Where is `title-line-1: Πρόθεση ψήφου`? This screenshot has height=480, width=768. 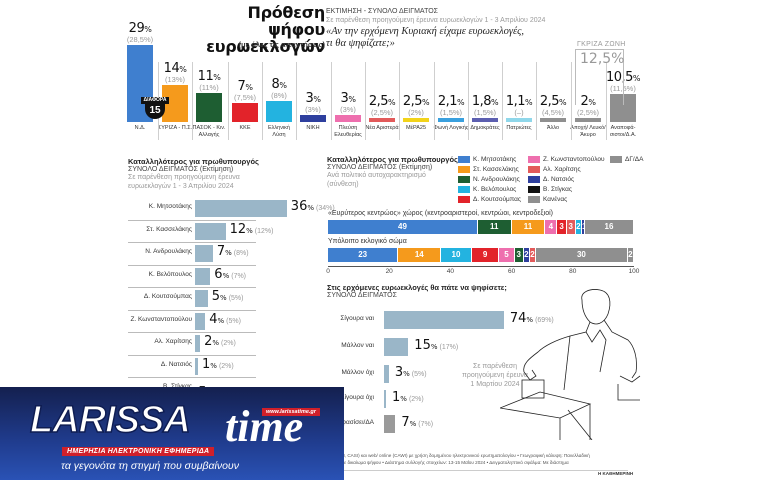 title-line-1: Πρόθεση ψήφου is located at coordinates (286, 21).